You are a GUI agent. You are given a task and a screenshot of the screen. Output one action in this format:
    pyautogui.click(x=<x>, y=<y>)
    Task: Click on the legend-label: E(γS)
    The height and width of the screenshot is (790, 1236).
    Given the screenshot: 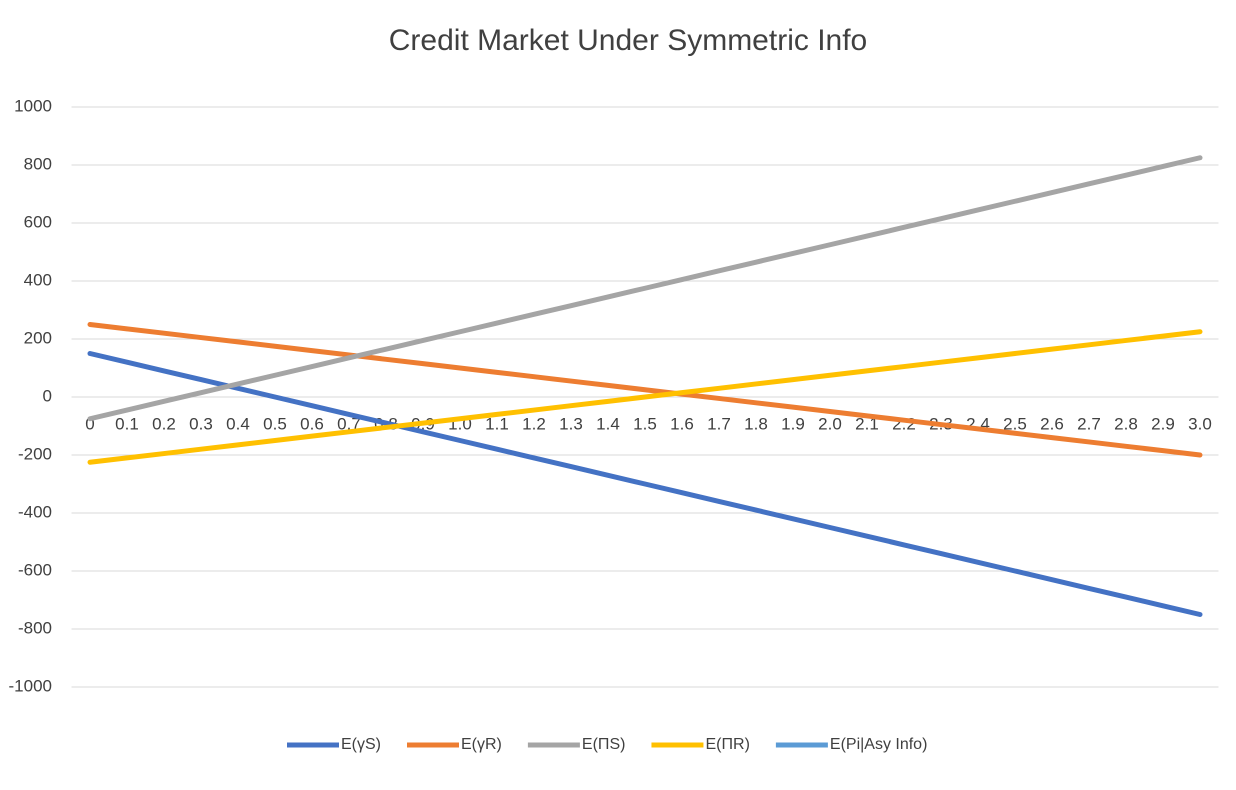 What is the action you would take?
    pyautogui.click(x=361, y=744)
    